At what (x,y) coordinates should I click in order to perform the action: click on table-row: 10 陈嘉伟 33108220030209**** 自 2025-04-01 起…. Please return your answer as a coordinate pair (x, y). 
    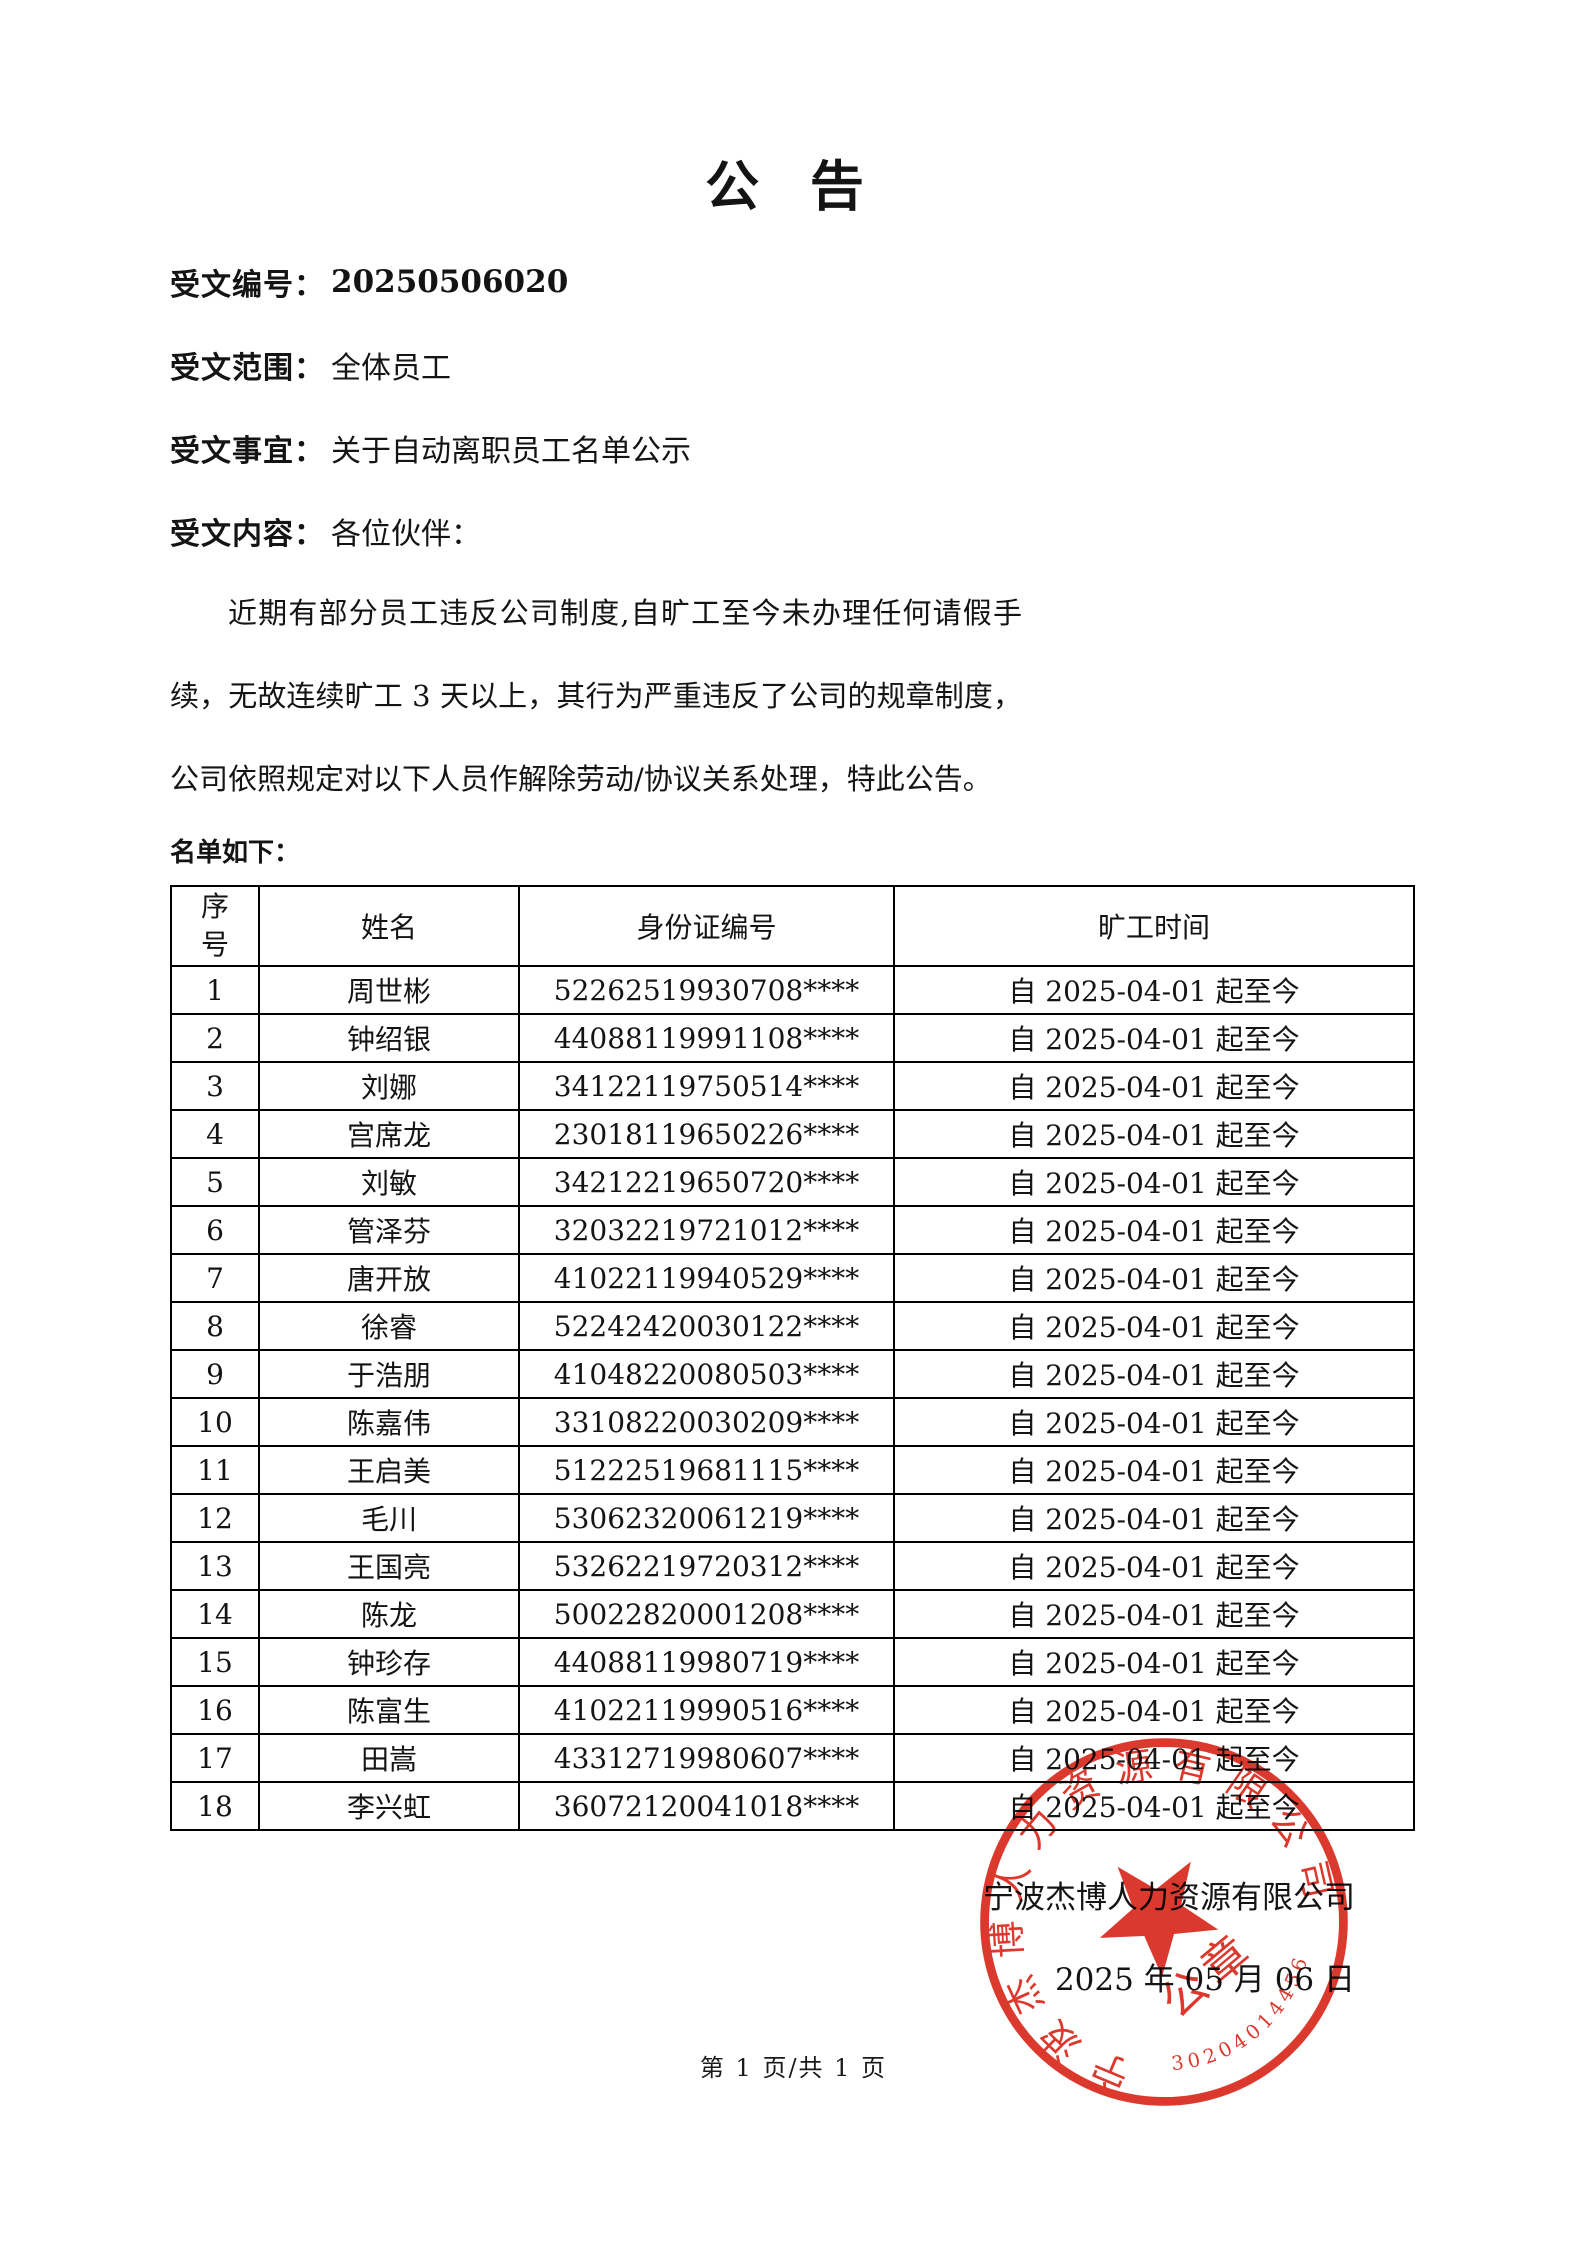
    Looking at the image, I should click on (792, 1422).